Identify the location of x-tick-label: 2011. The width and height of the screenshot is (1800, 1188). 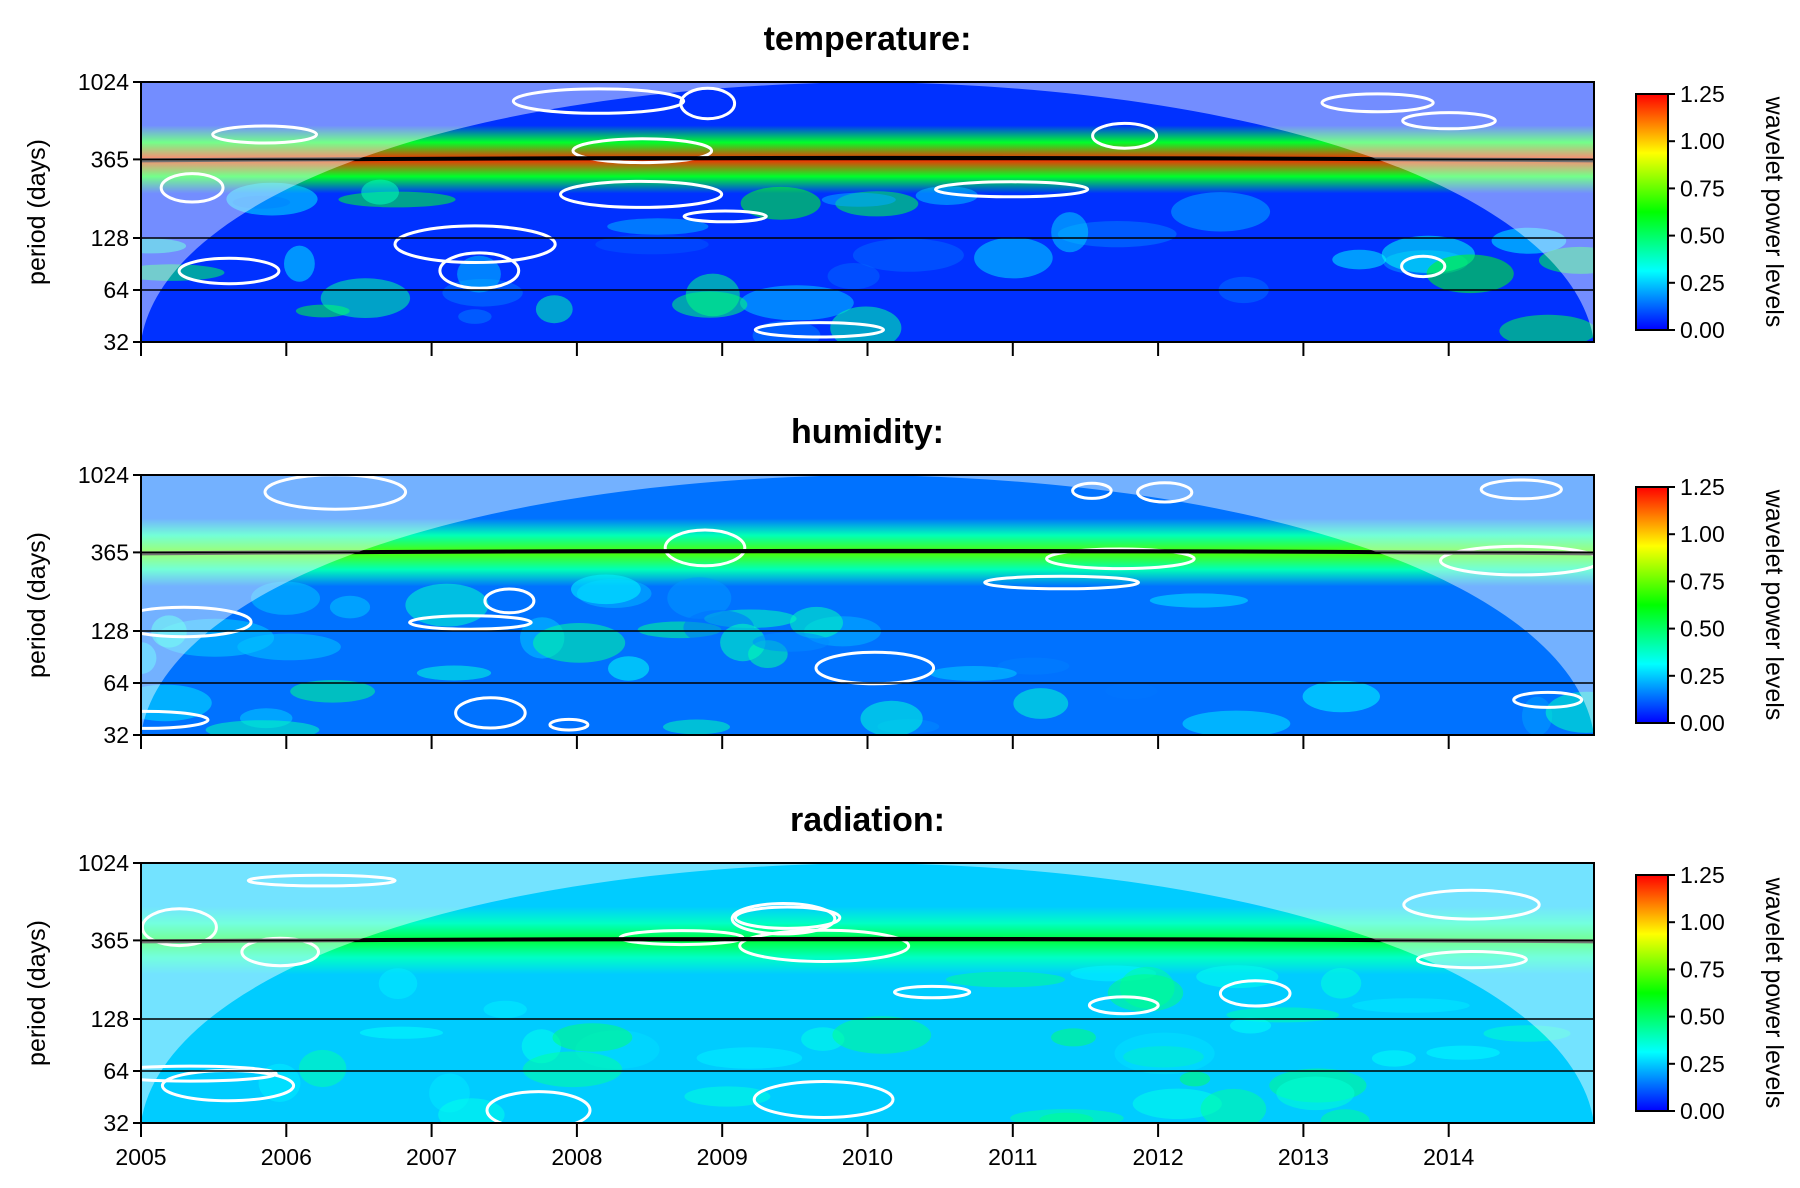
(1012, 1157).